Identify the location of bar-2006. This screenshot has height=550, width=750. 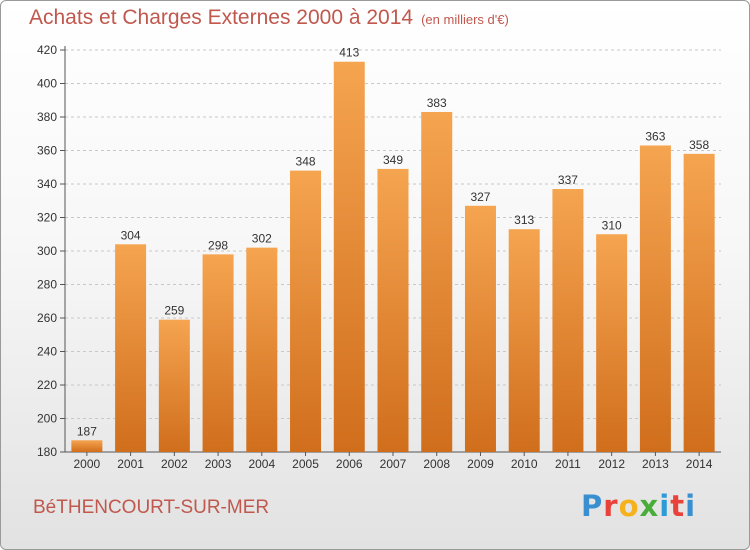
(349, 256).